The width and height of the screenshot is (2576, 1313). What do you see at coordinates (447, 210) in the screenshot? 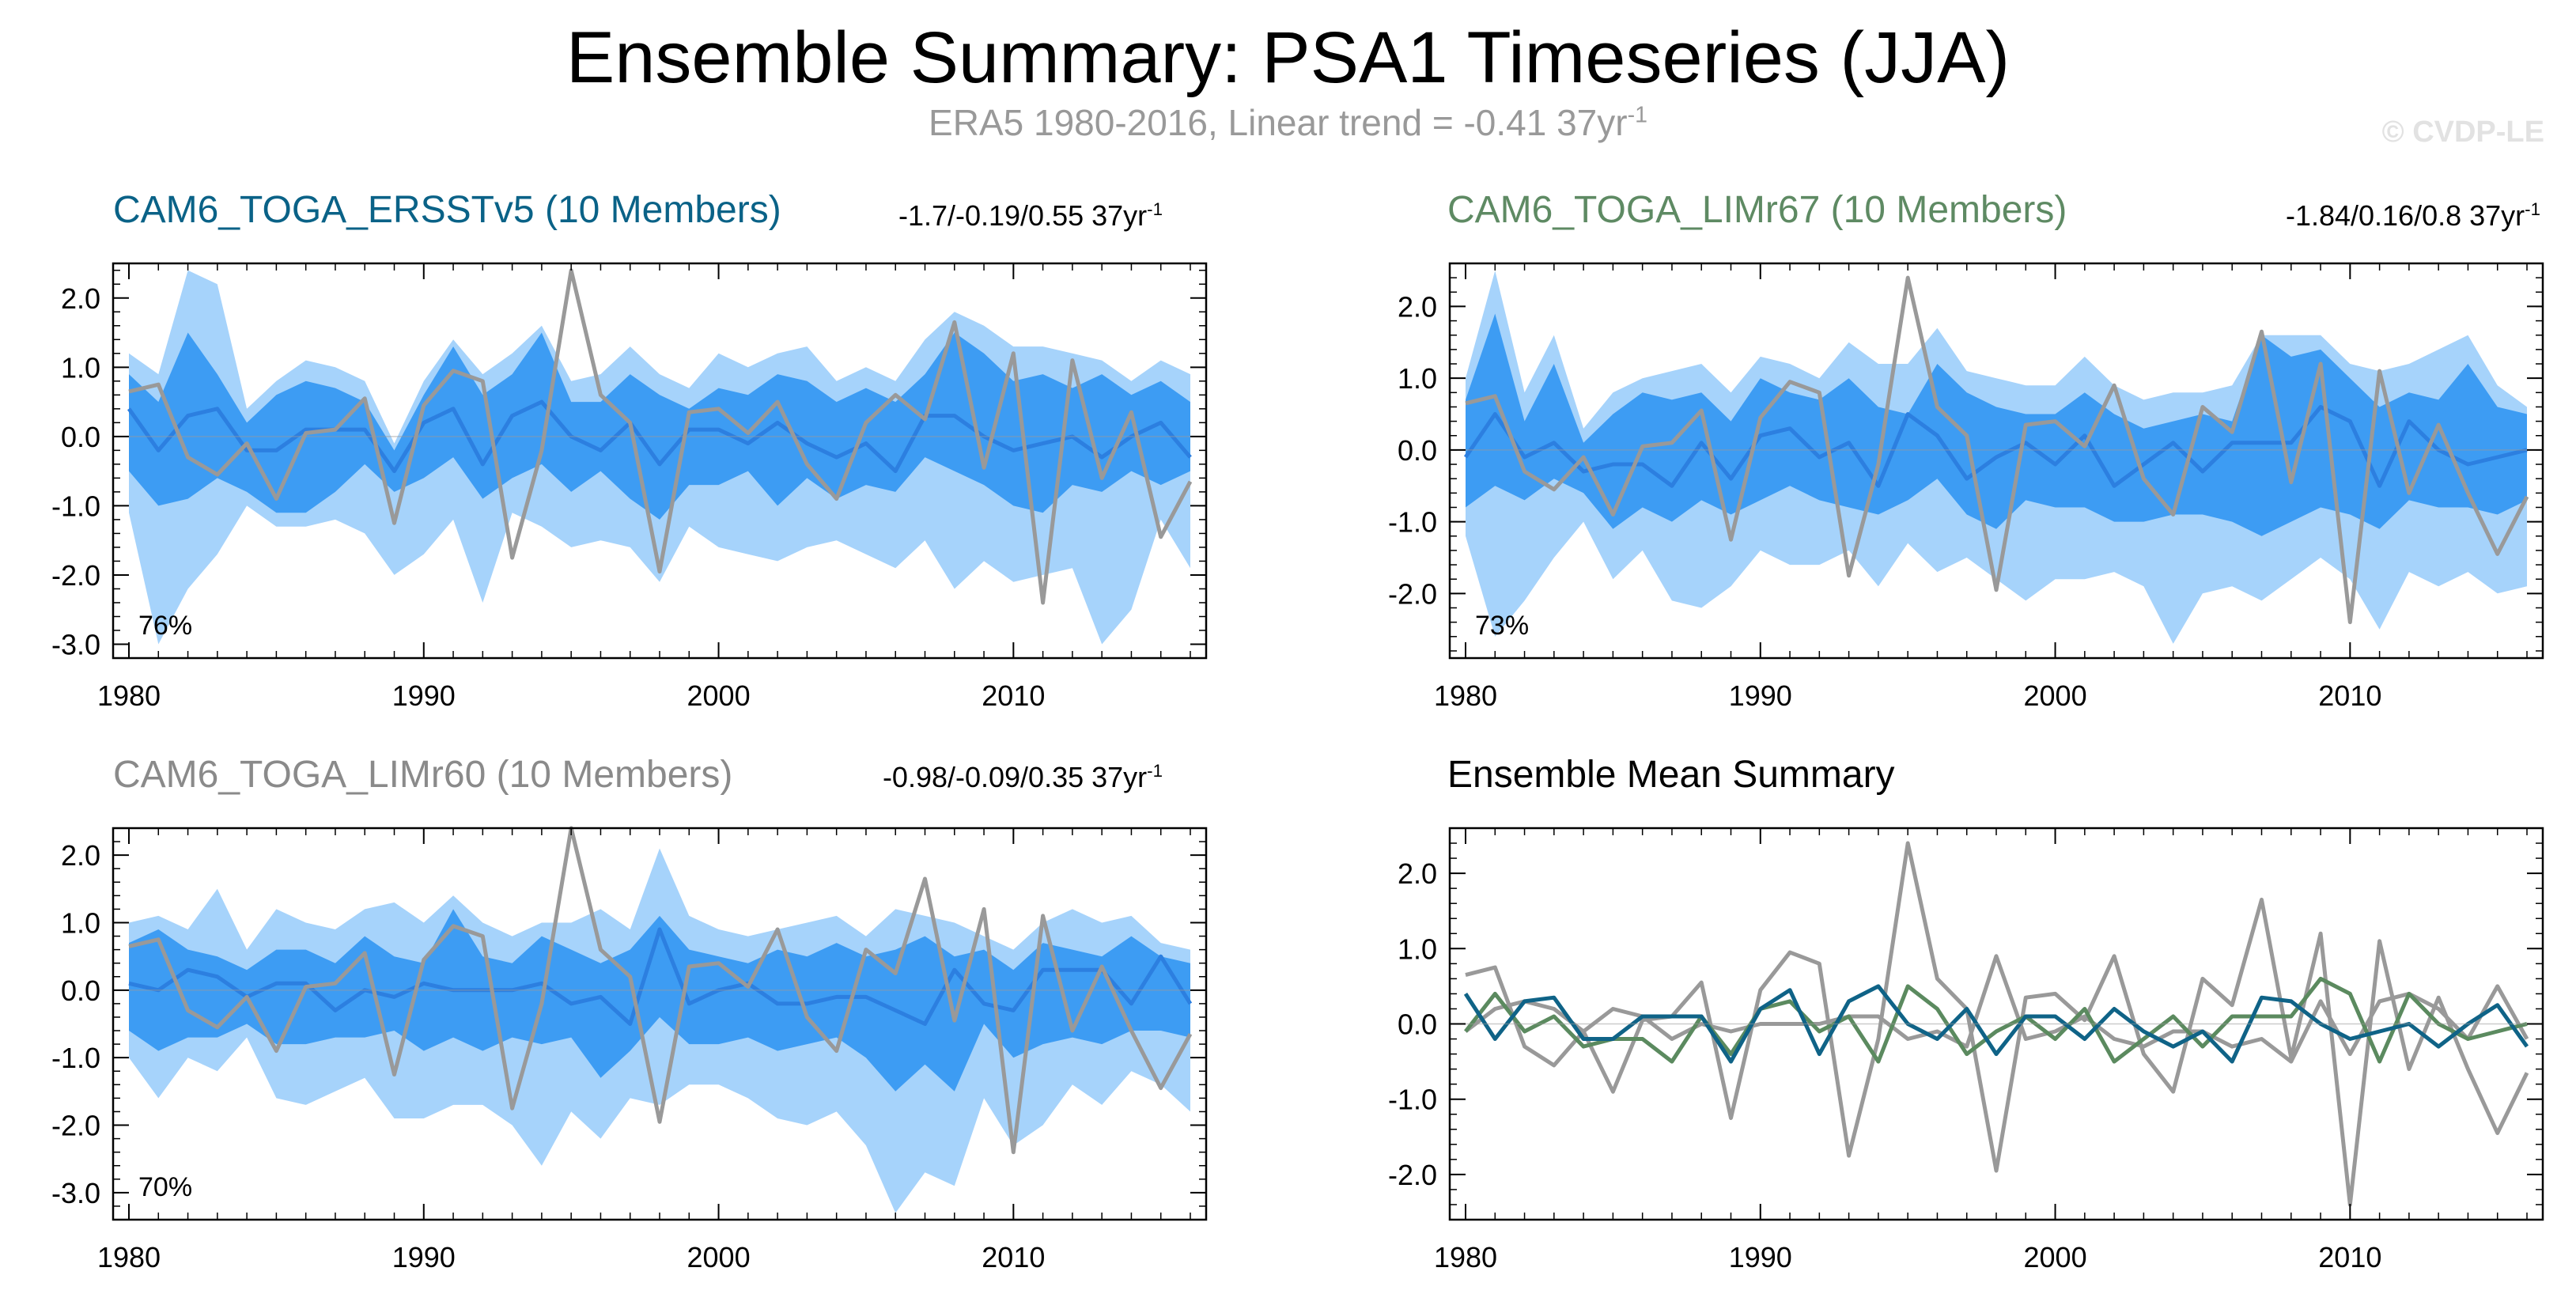
I see `panel-title-ersst: CAM6_TOGA_ERSSTv5 (10 Members)` at bounding box center [447, 210].